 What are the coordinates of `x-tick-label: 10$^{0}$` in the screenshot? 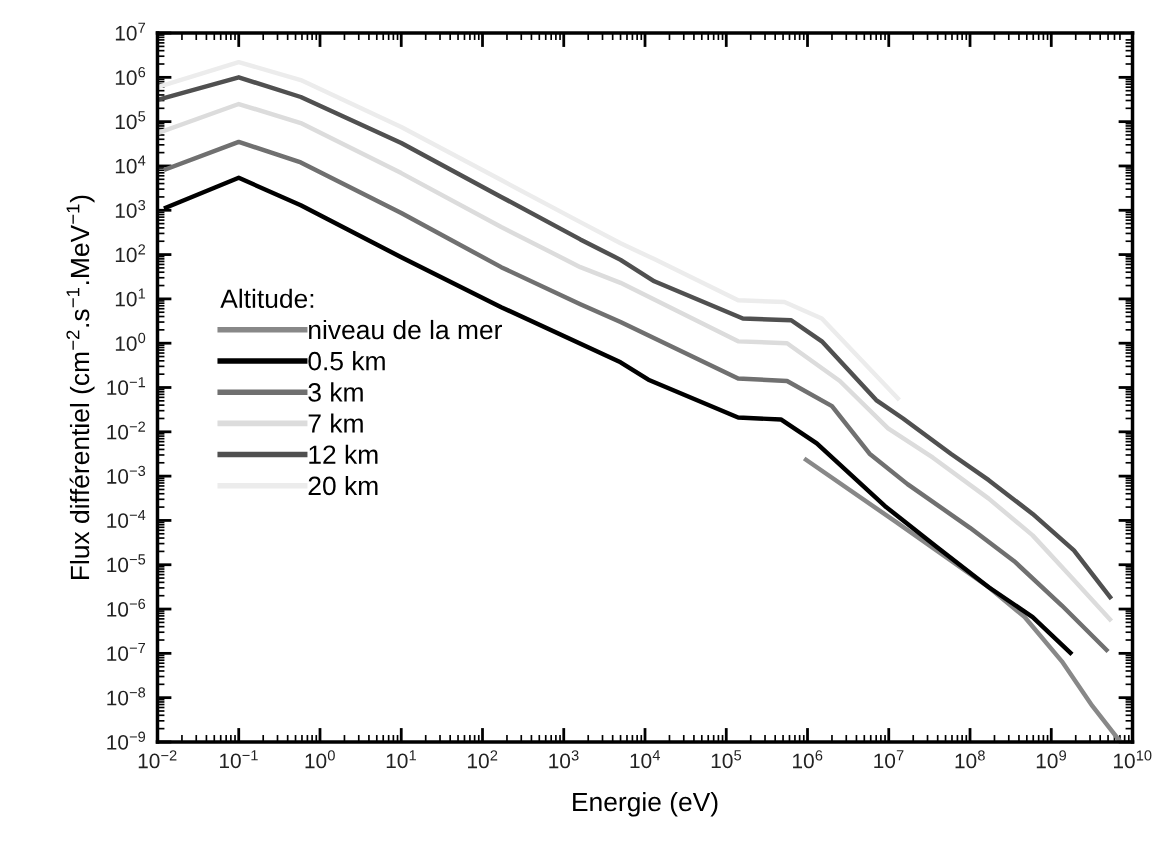 It's located at (320, 759).